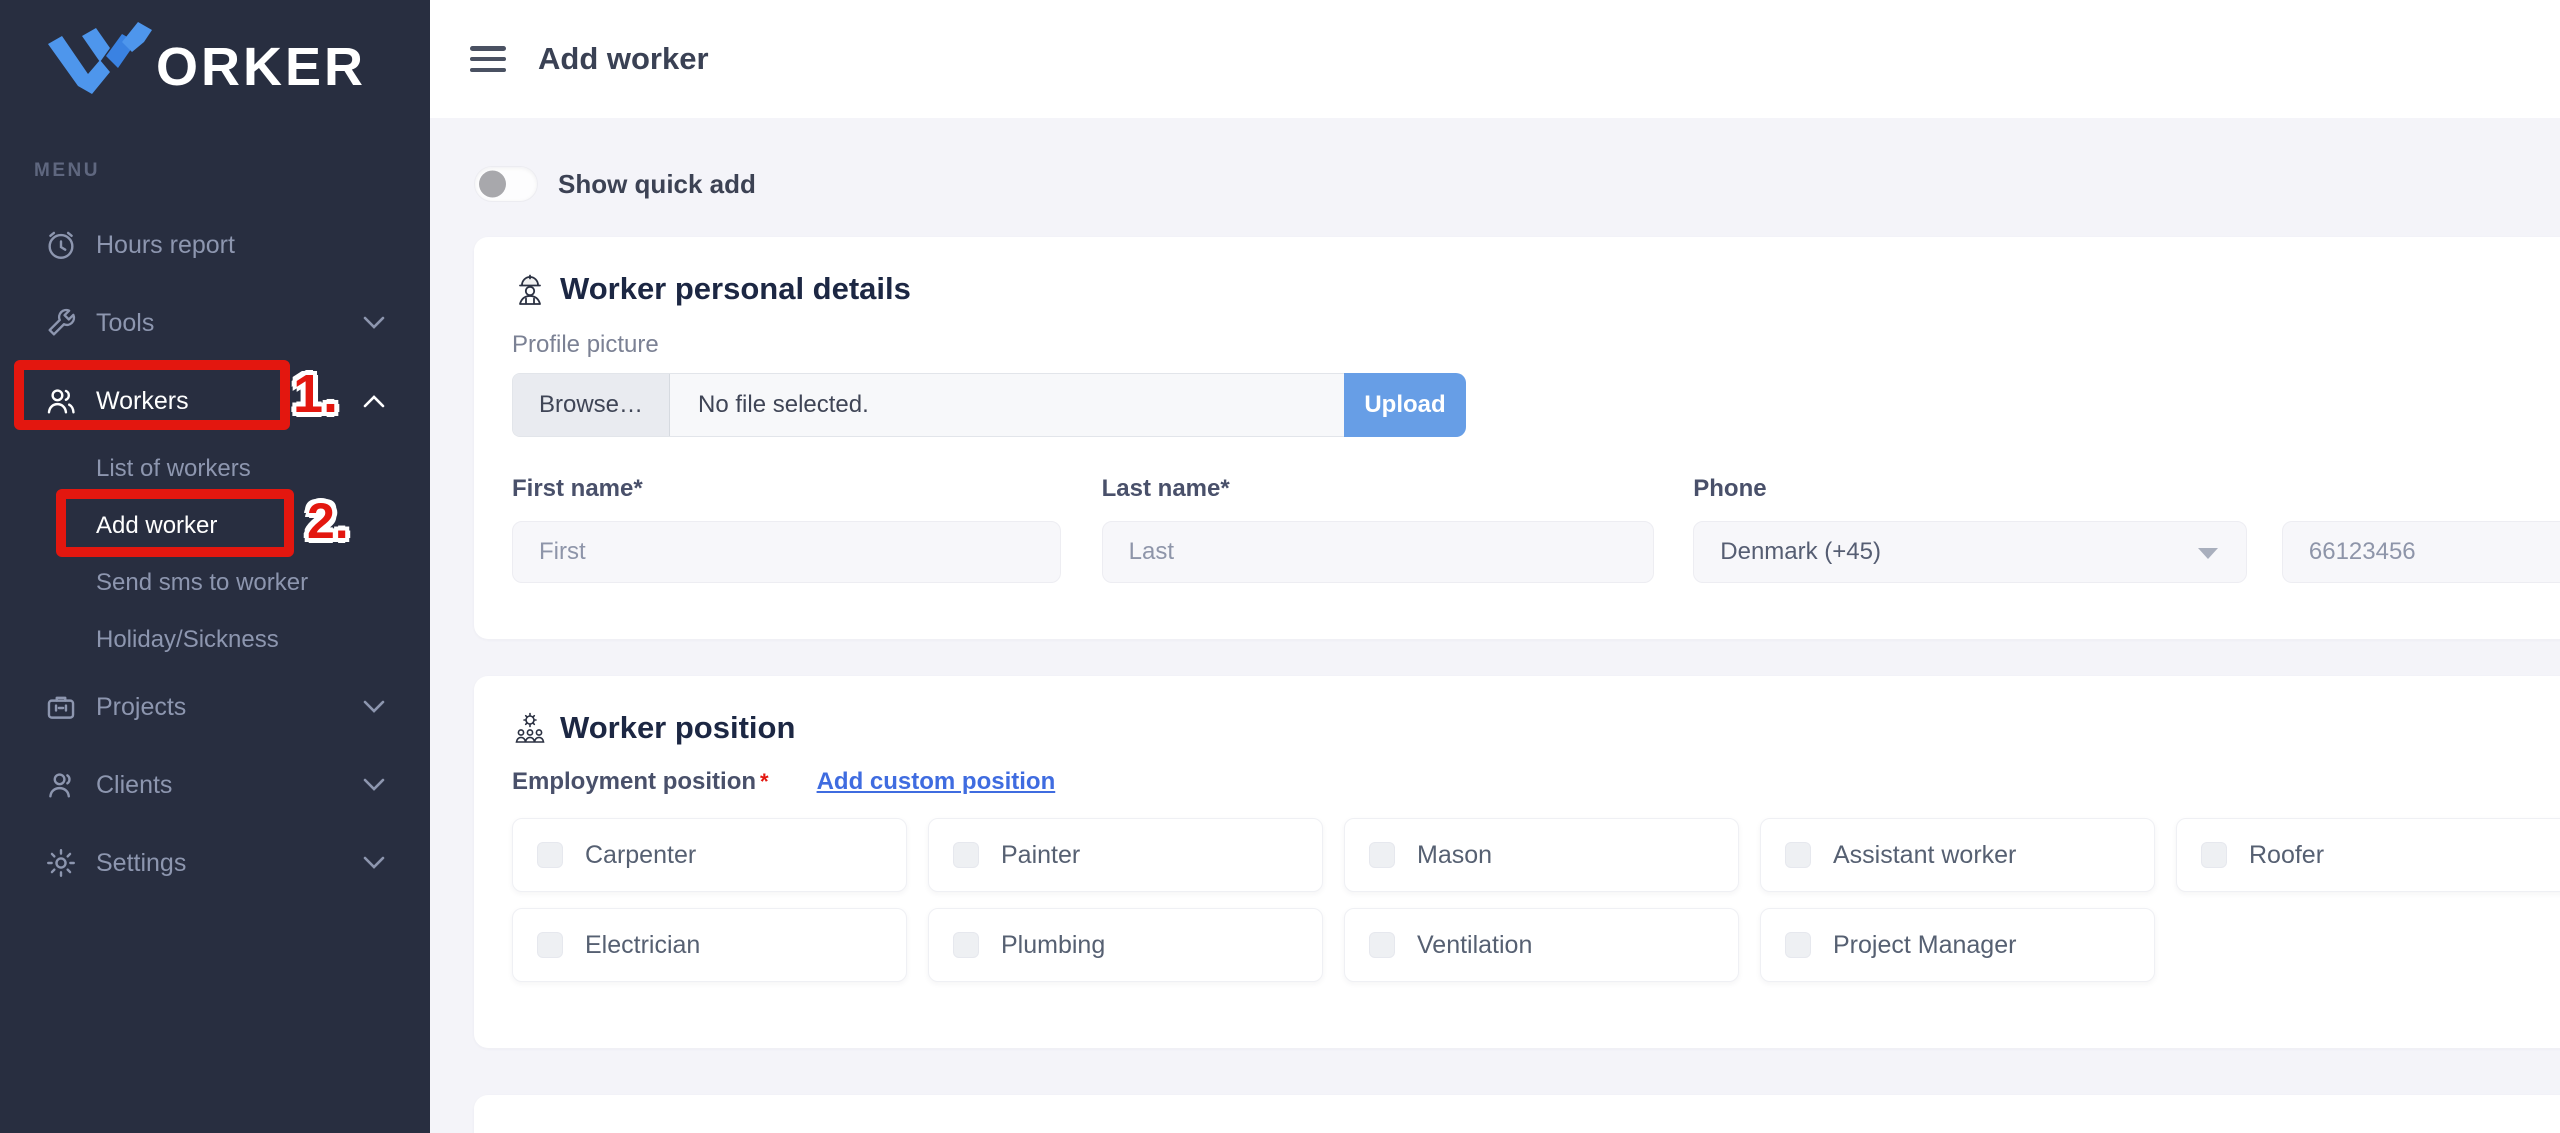 This screenshot has height=1133, width=2560. Describe the element at coordinates (641, 854) in the screenshot. I see `position-label: Carpenter` at that location.